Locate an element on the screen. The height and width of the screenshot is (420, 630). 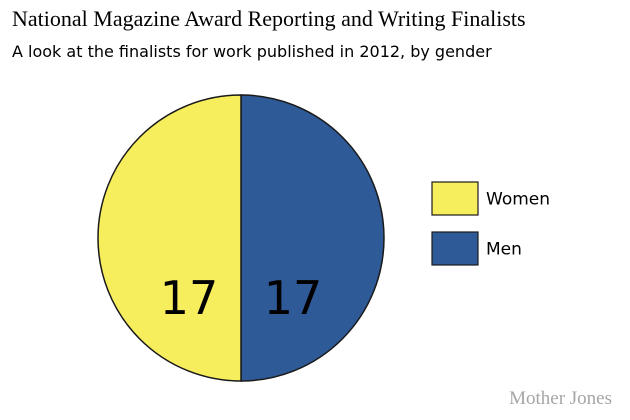
legend-swatch-women is located at coordinates (455, 198).